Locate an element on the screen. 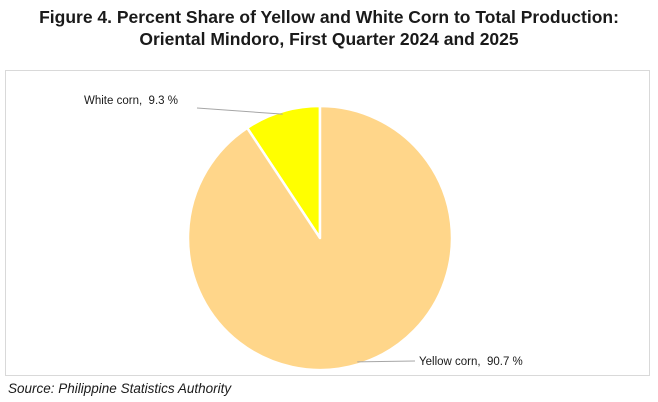  pie-slice-white-corn is located at coordinates (283, 172).